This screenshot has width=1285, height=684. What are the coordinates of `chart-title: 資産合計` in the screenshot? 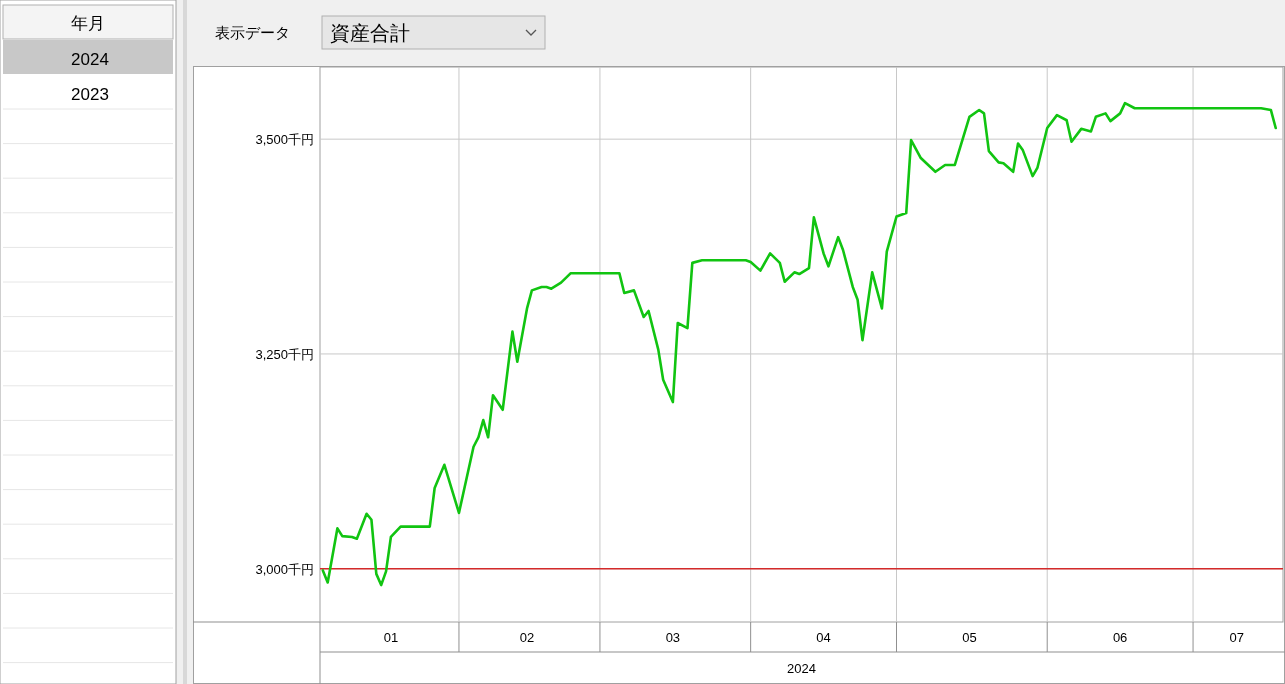 It's located at (370, 33).